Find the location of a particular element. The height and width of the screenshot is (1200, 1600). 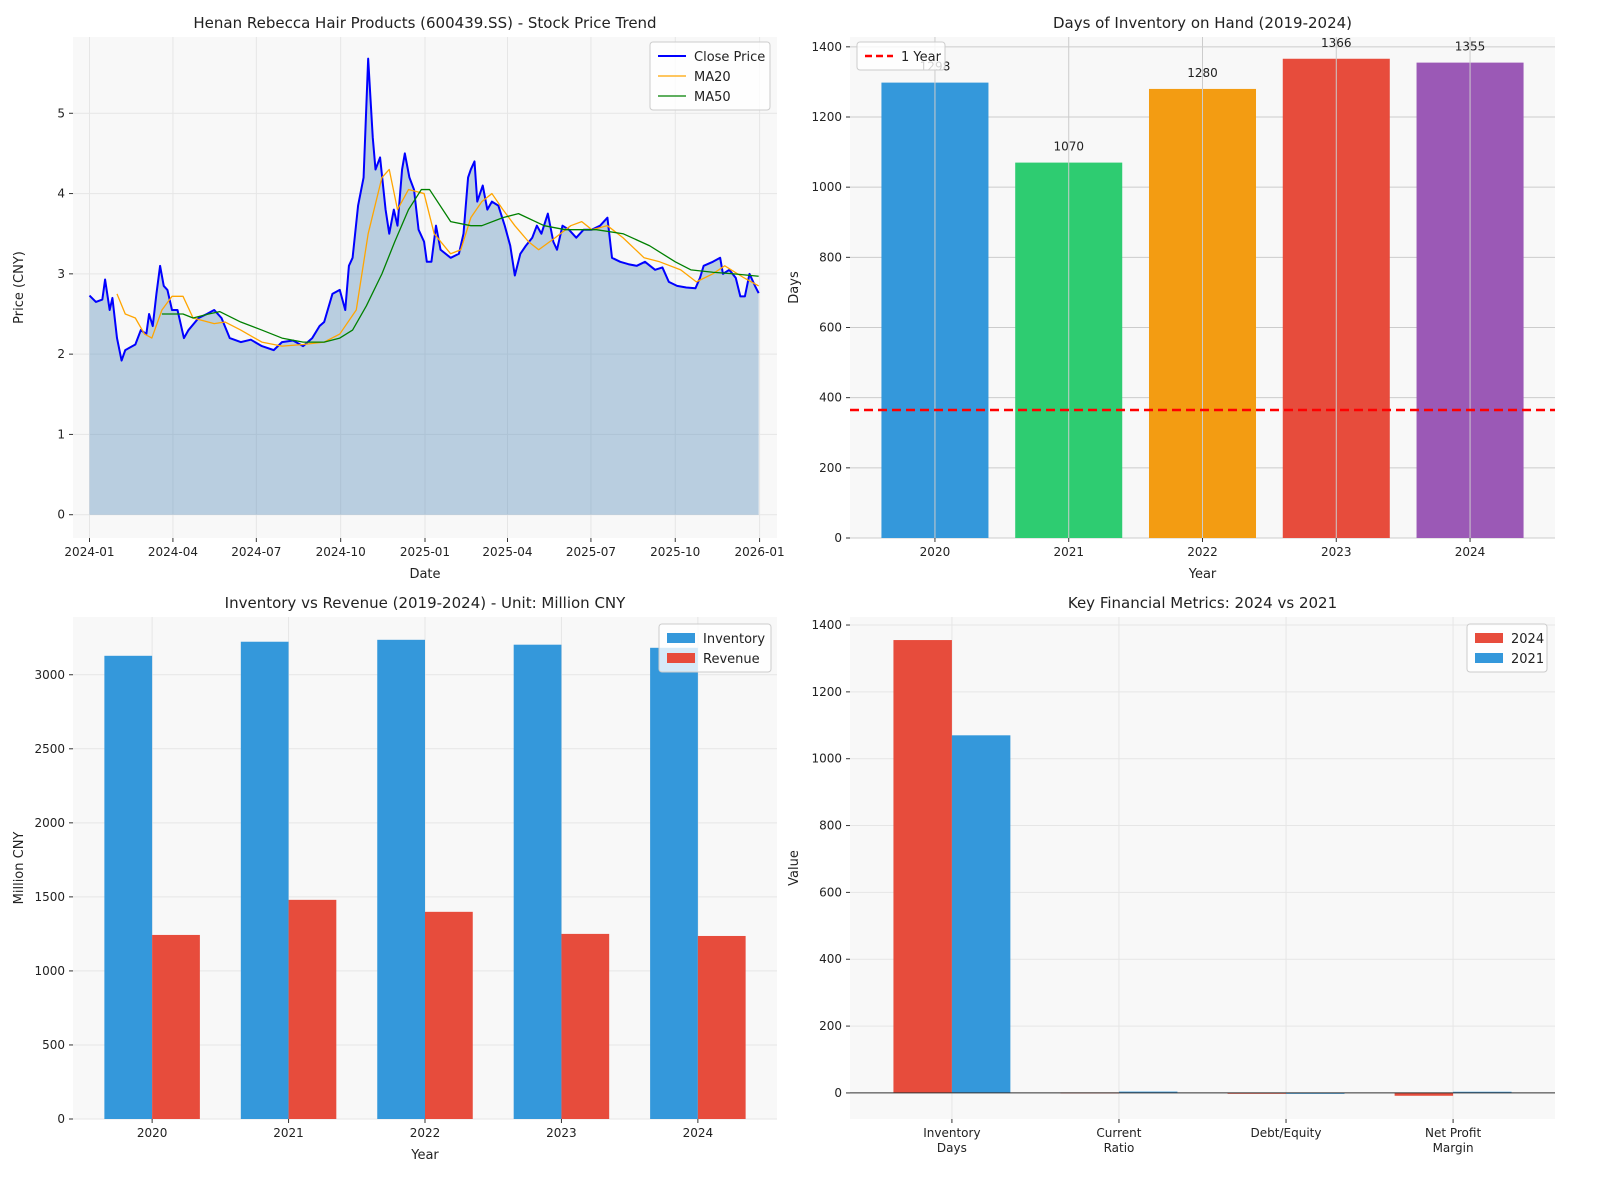

chart-title: Days of Inventory on Hand (2019-2024) is located at coordinates (1202, 23).